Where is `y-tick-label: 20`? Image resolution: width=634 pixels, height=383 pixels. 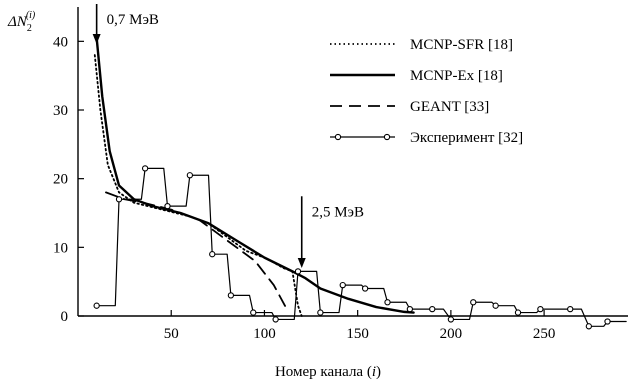
y-tick-label: 20 is located at coordinates (60, 180).